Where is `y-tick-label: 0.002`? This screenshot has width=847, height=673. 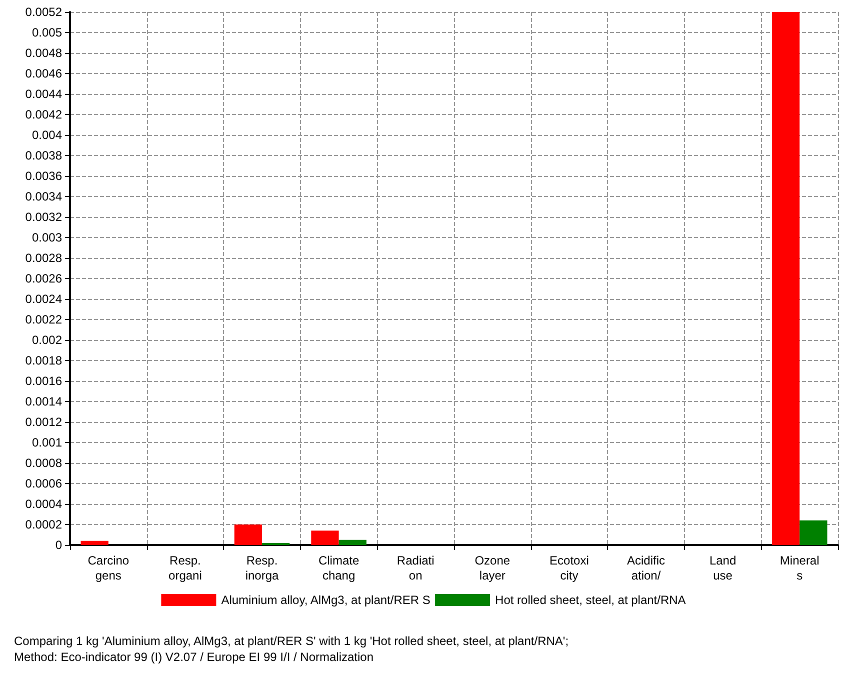
y-tick-label: 0.002 is located at coordinates (47, 340).